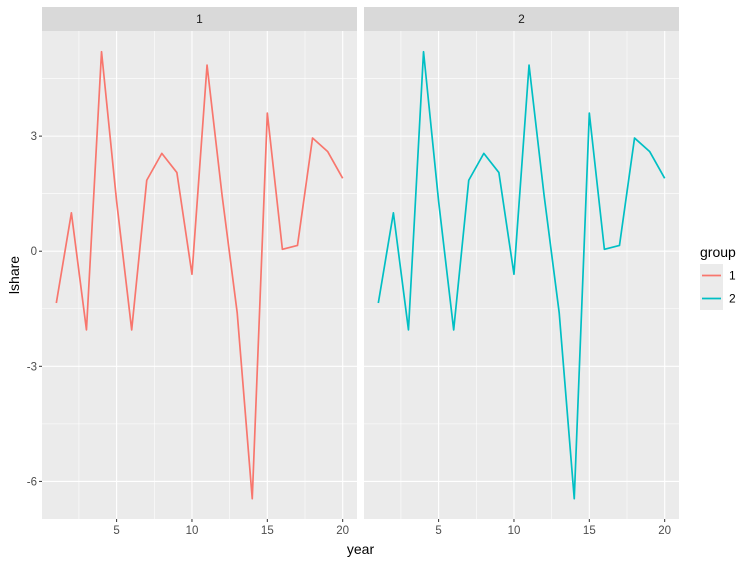 The height and width of the screenshot is (566, 753). What do you see at coordinates (732, 276) in the screenshot?
I see `legend-label-1: 1` at bounding box center [732, 276].